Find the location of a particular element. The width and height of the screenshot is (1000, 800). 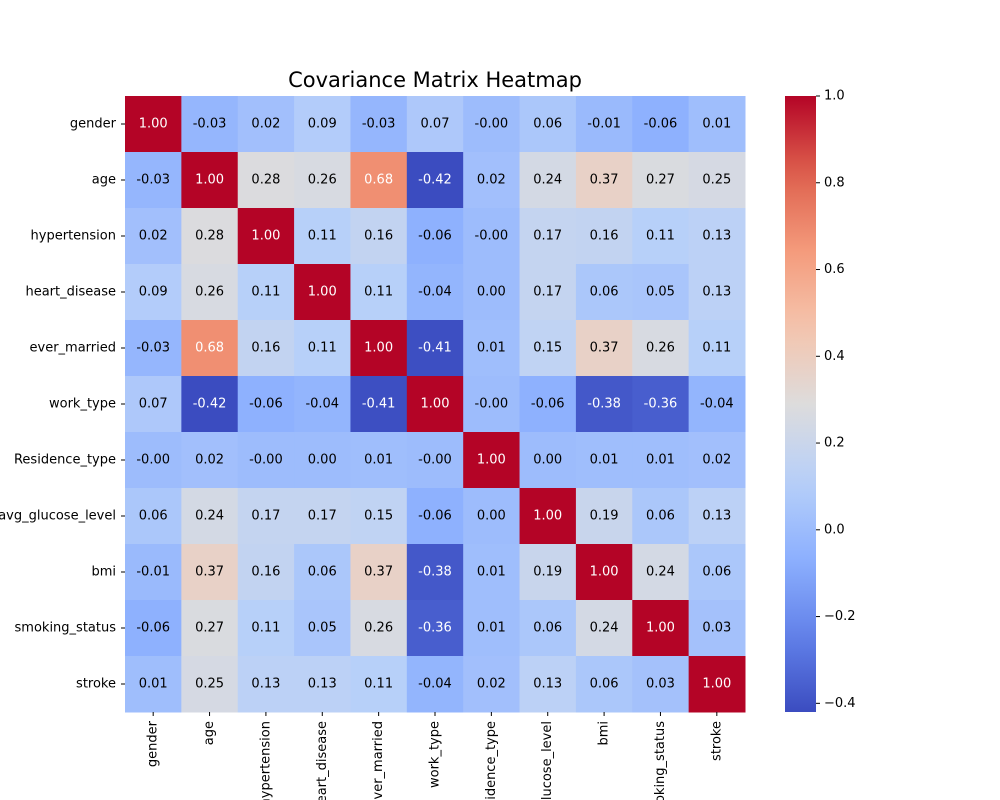

y-tick-label: work_type is located at coordinates (82, 404).